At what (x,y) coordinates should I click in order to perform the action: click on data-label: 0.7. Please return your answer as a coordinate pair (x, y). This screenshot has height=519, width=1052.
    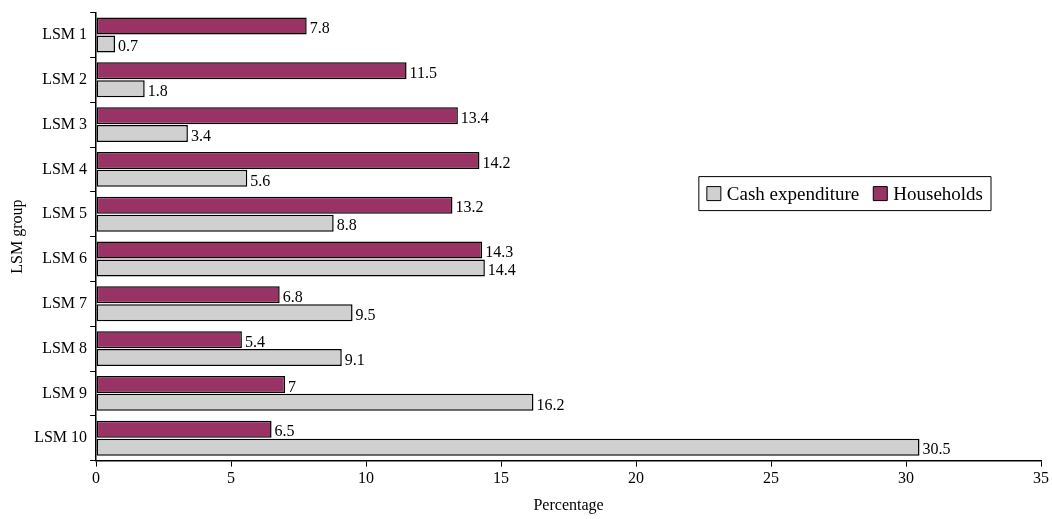
    Looking at the image, I should click on (128, 46).